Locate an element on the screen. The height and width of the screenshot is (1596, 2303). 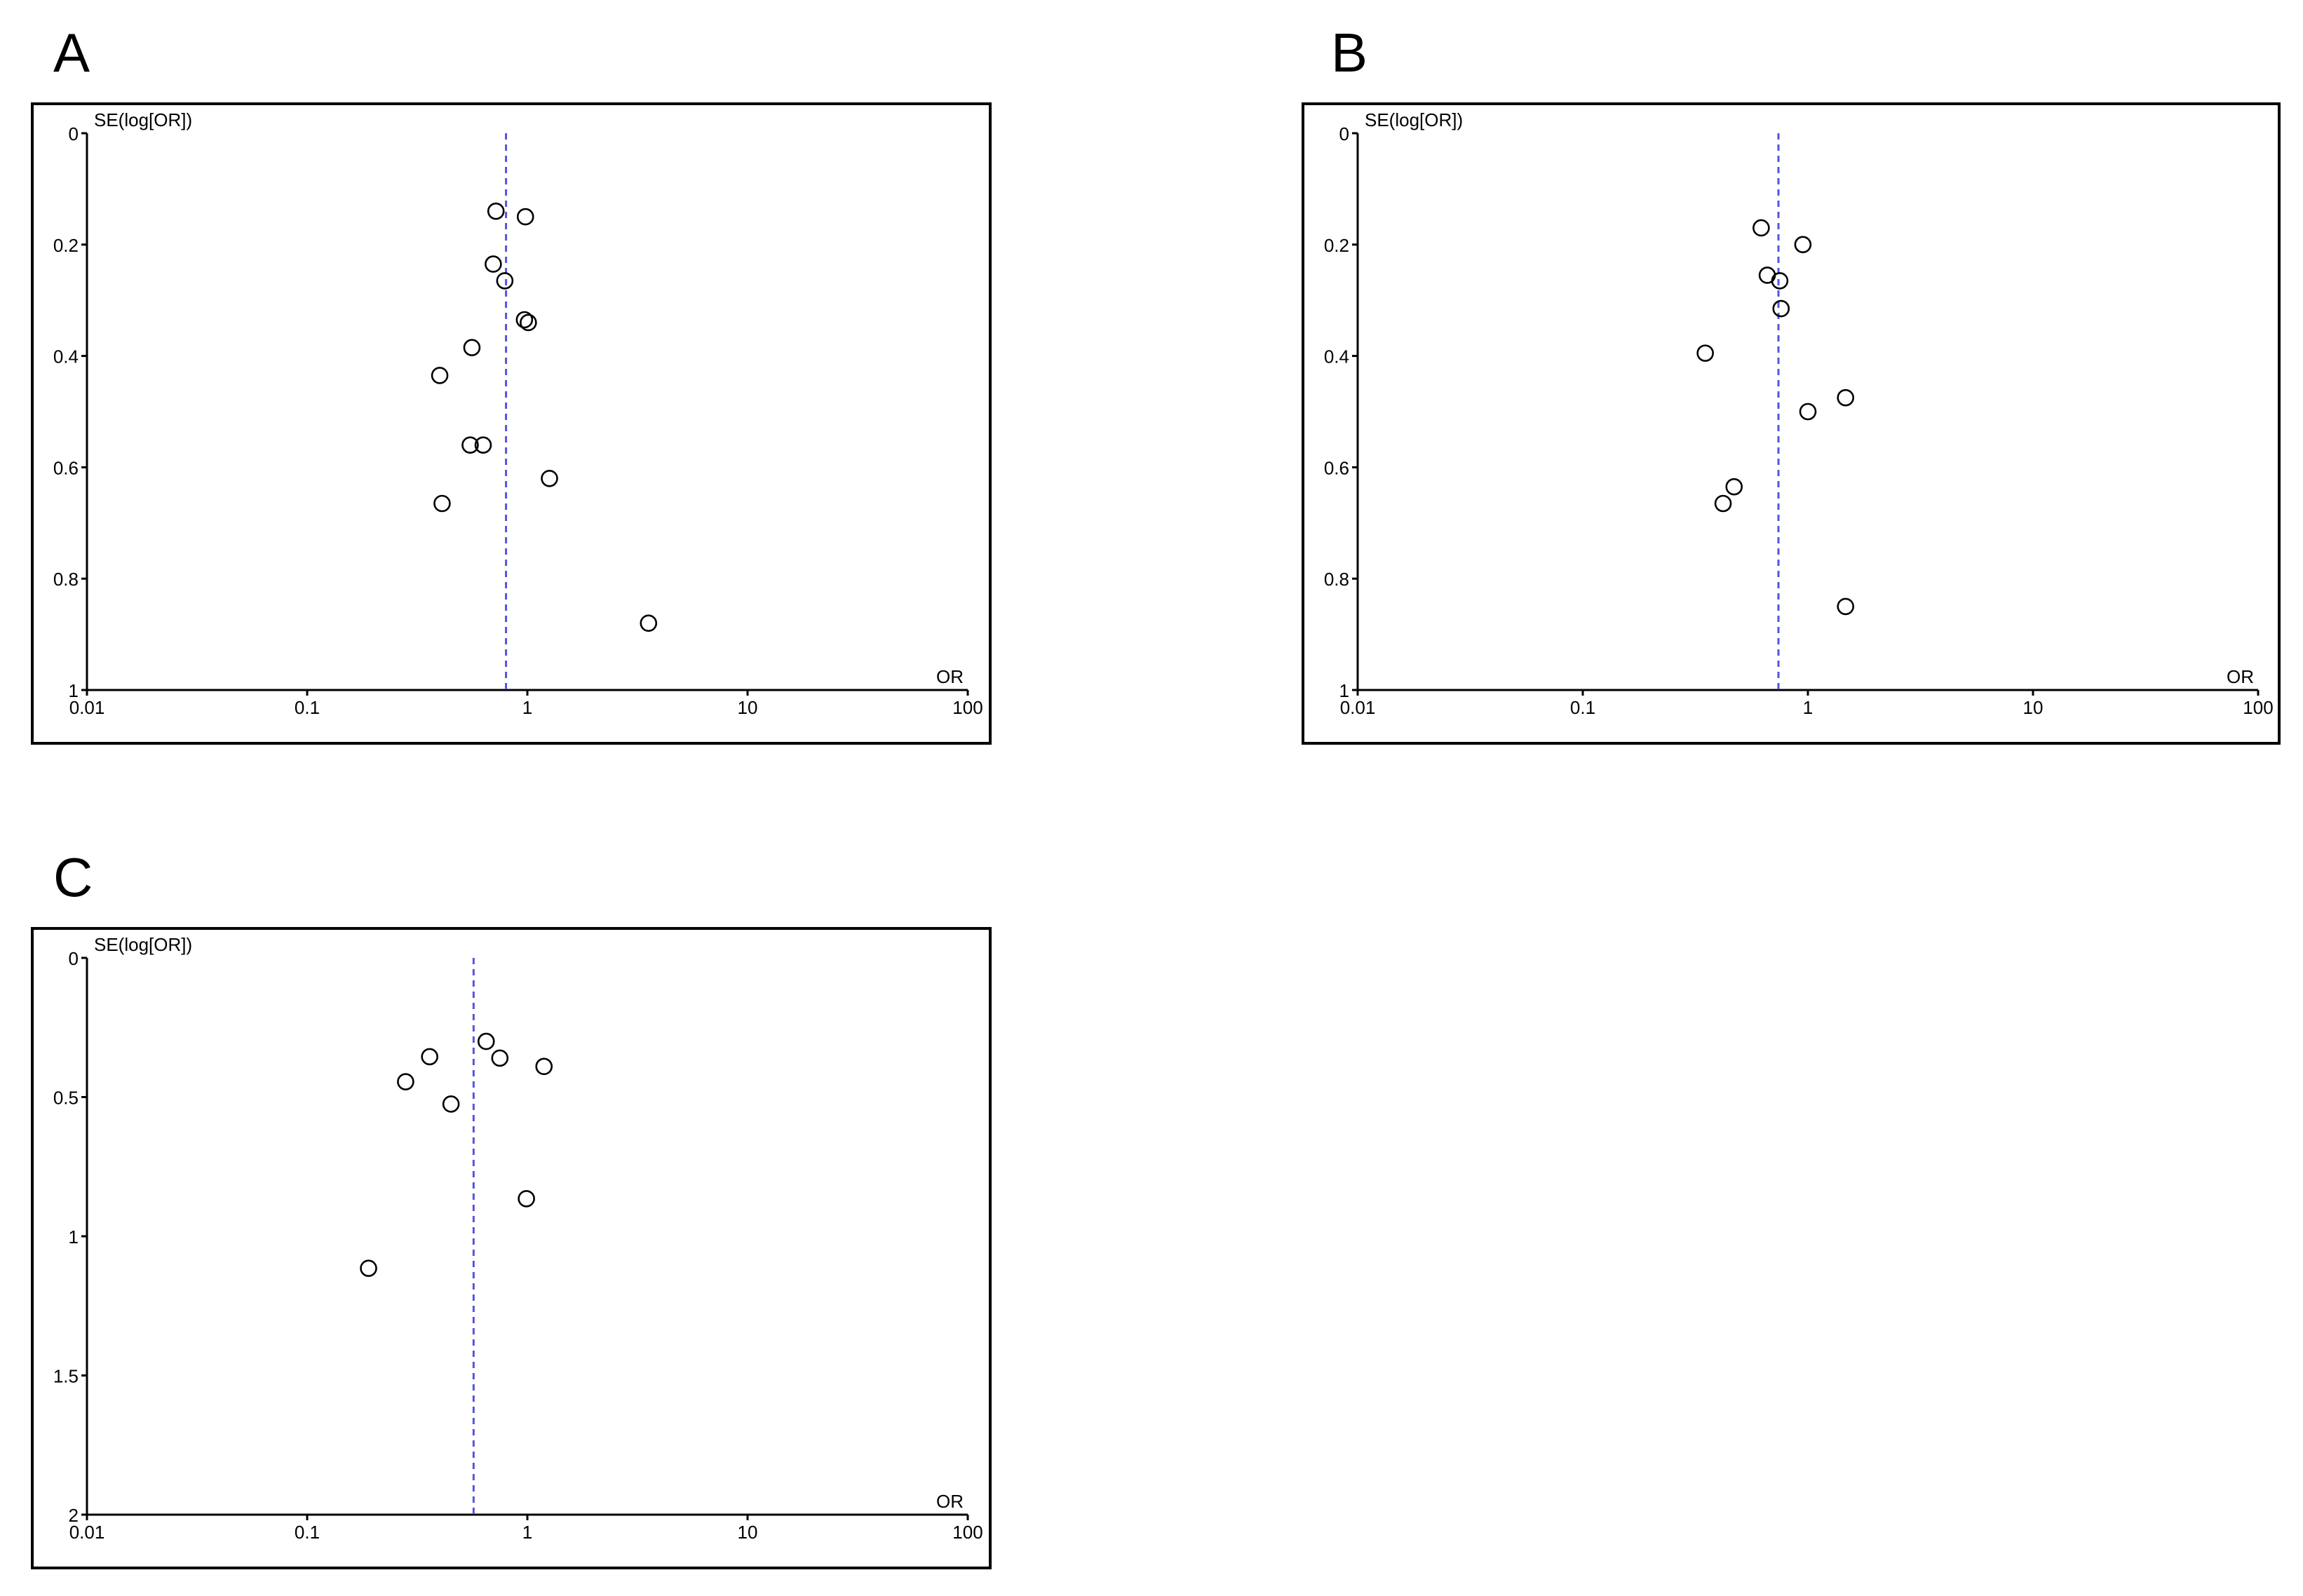
y-tick-label: 1.5 is located at coordinates (66, 1377).